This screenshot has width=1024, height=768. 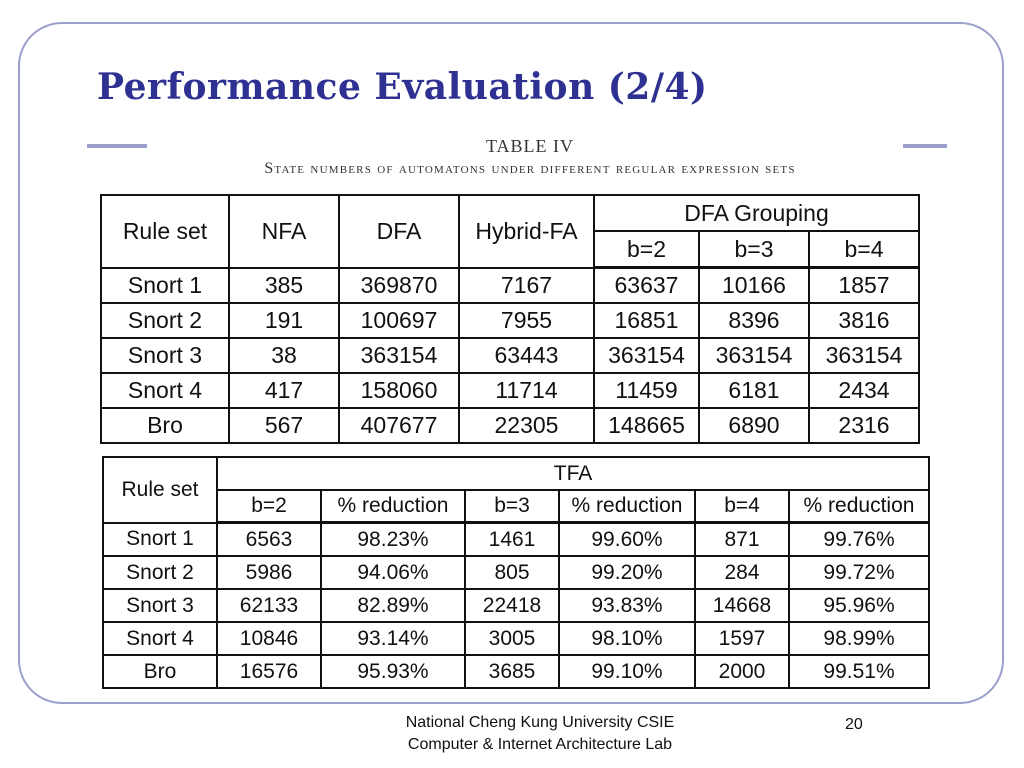 I want to click on table-subheader-row: b=2 b=3 b=4, so click(x=511, y=249).